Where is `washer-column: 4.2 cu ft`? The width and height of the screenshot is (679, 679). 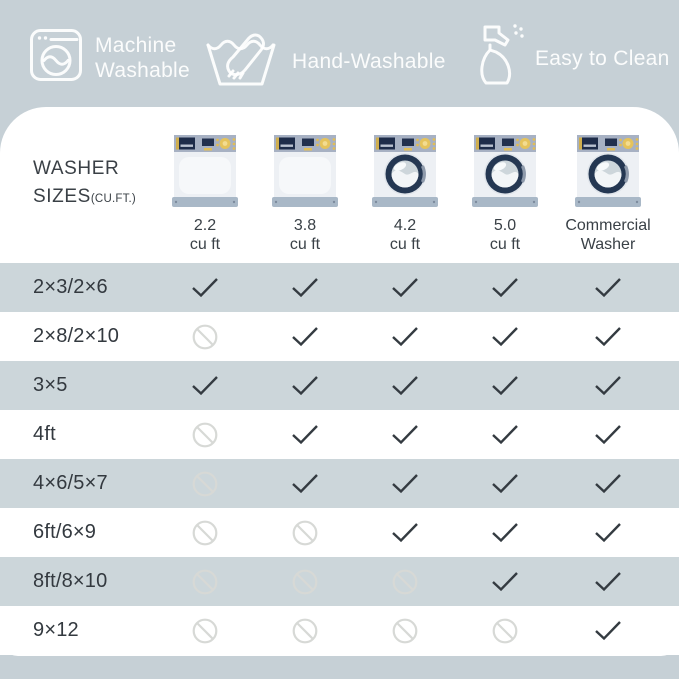
washer-column: 4.2 cu ft is located at coordinates (405, 190).